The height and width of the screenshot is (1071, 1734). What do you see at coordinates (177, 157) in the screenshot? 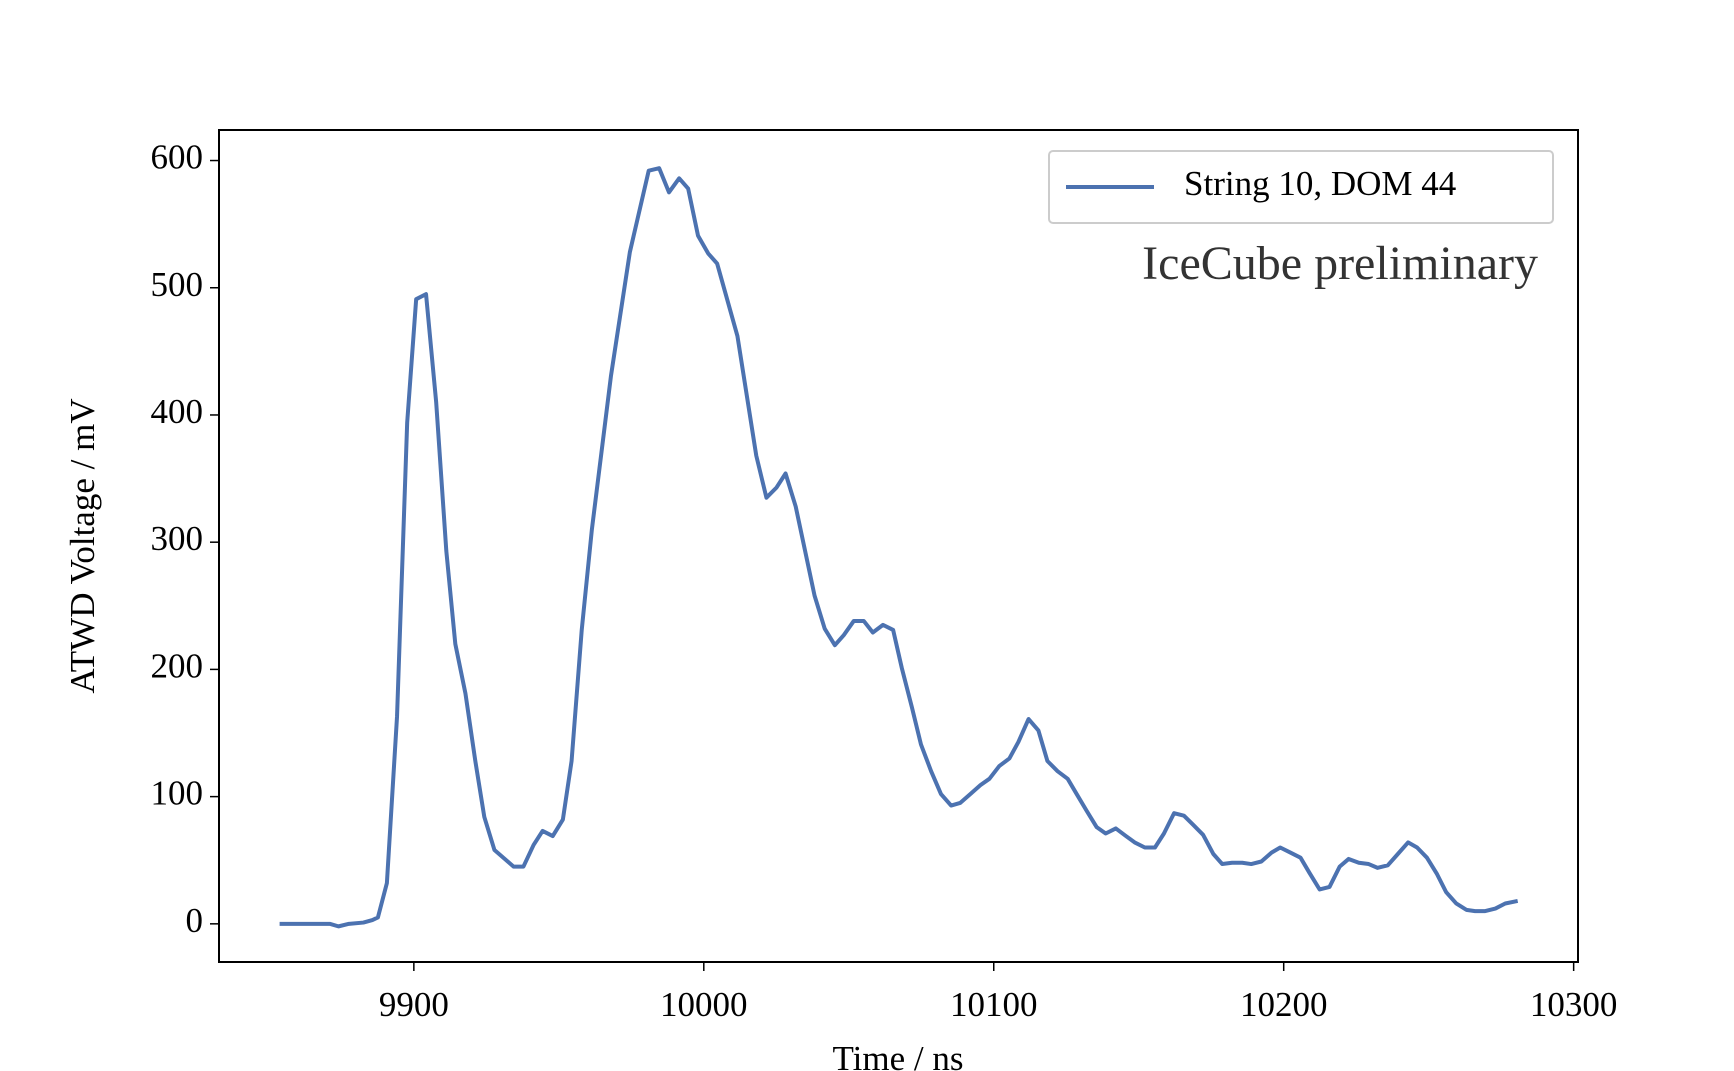
I see `y-tick-label: 600` at bounding box center [177, 157].